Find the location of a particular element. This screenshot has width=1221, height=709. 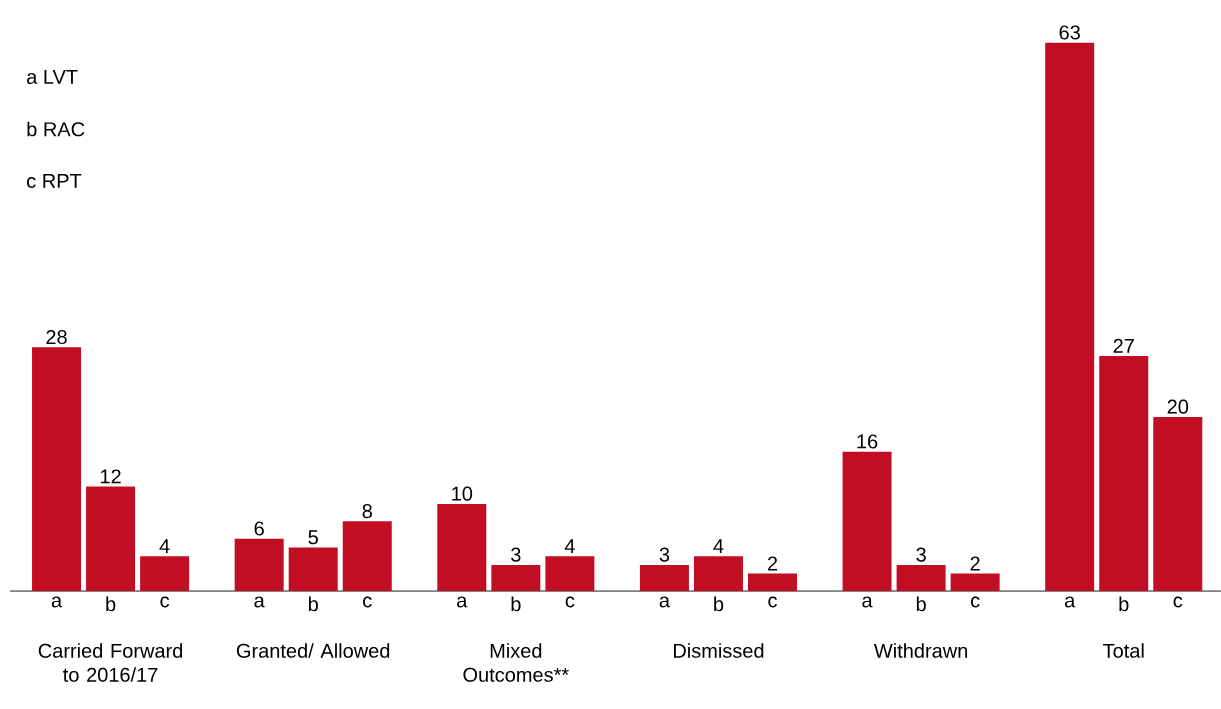

annotation: b RAC is located at coordinates (56, 129).